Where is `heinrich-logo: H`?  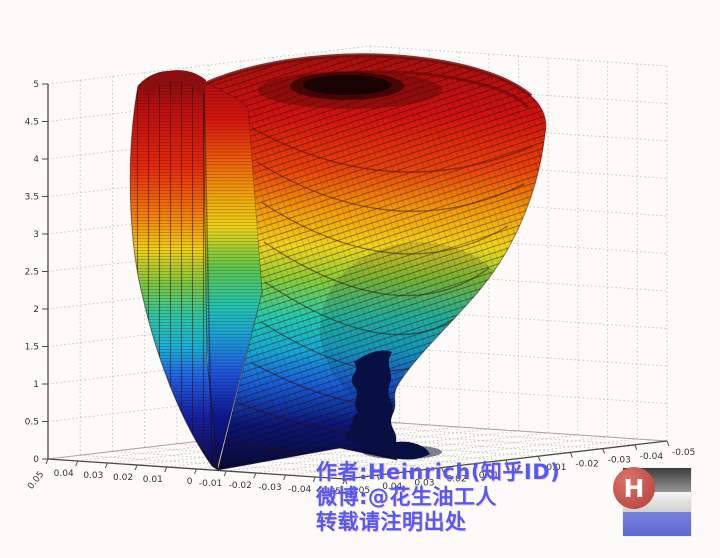 heinrich-logo: H is located at coordinates (663, 506).